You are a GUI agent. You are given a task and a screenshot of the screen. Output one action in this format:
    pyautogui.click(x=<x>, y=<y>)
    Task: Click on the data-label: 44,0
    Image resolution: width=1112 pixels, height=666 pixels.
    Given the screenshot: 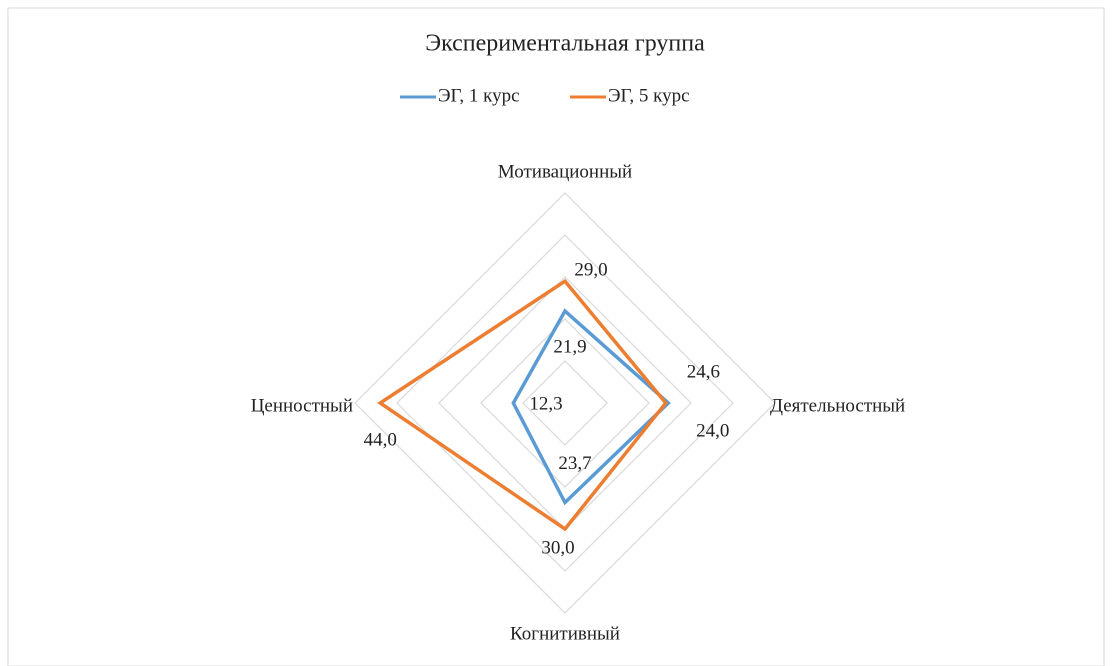 What is the action you would take?
    pyautogui.click(x=380, y=439)
    